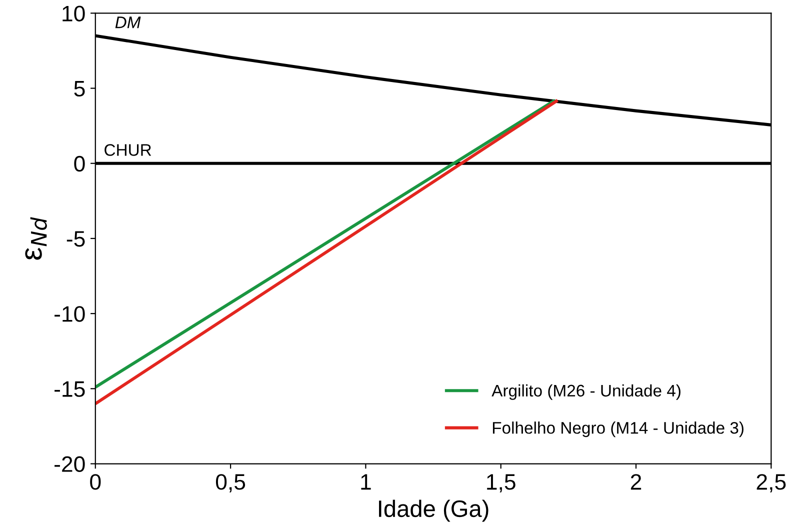 The image size is (795, 527). Describe the element at coordinates (618, 430) in the screenshot. I see `legend-label: Folhelho Negro (M14 - Unidade 3)` at that location.